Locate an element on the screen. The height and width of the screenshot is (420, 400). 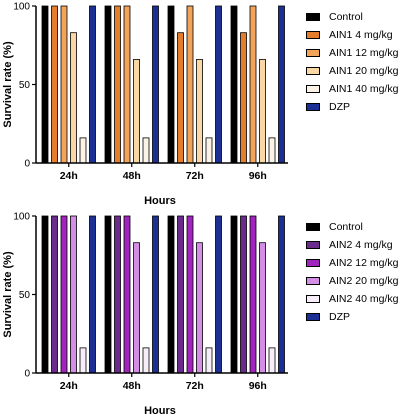
legend-label: AIN1 12 mg/kg is located at coordinates (364, 53).